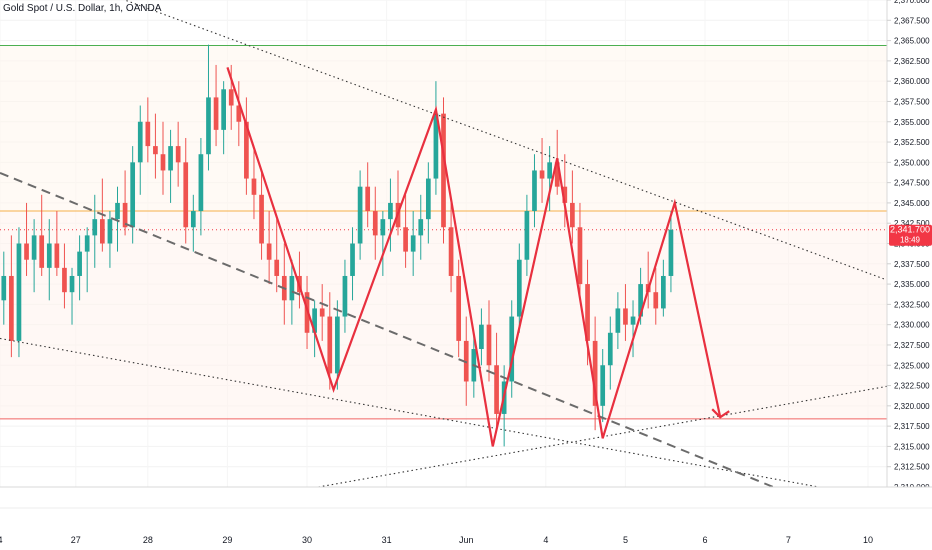 This screenshot has width=932, height=550. Describe the element at coordinates (912, 183) in the screenshot. I see `y-tick-label: 2,347.500` at that location.